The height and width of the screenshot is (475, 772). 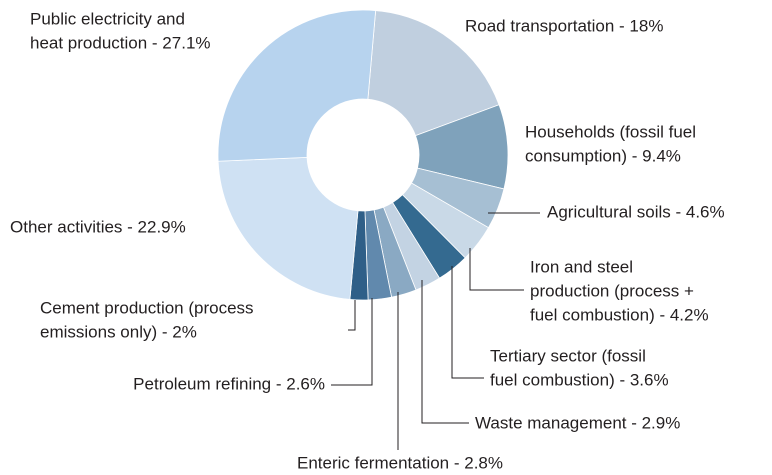 What do you see at coordinates (98, 226) in the screenshot?
I see `slice-label: Other activities - 22.9%` at bounding box center [98, 226].